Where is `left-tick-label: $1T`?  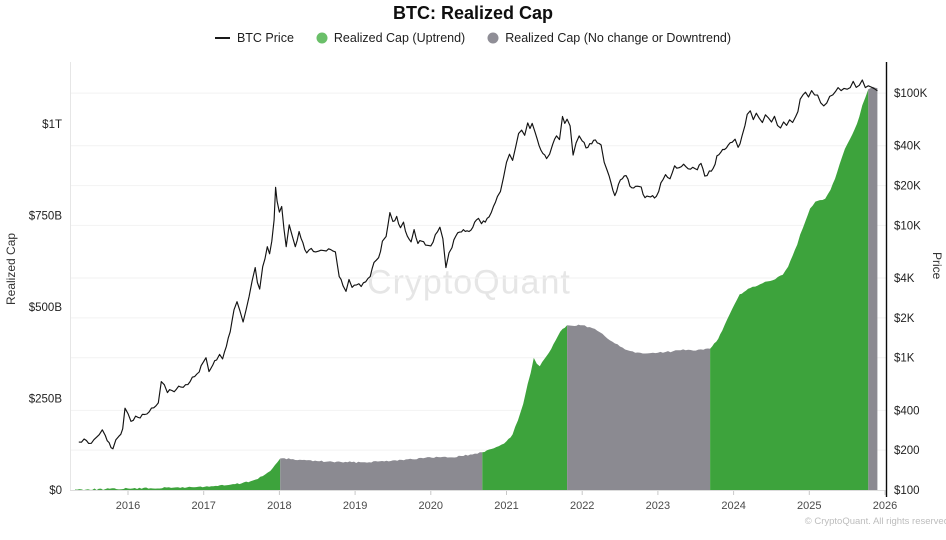 left-tick-label: $1T is located at coordinates (52, 125).